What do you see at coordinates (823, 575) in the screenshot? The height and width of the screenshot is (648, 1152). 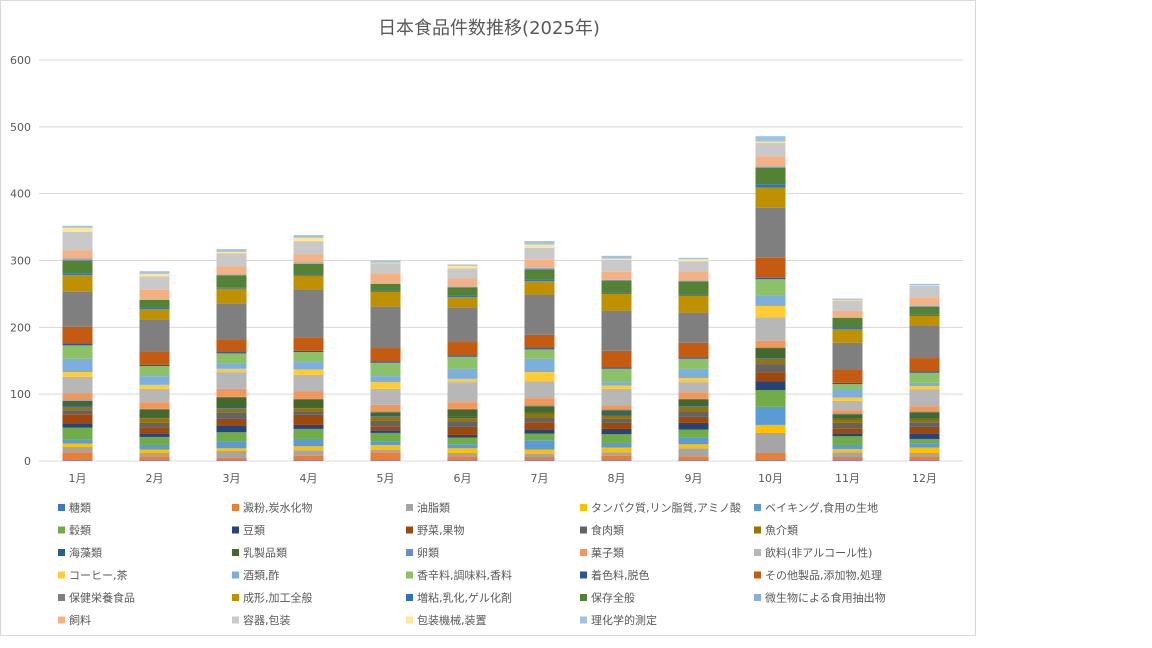 I see `legend-label: その他製品,添加物,処理` at bounding box center [823, 575].